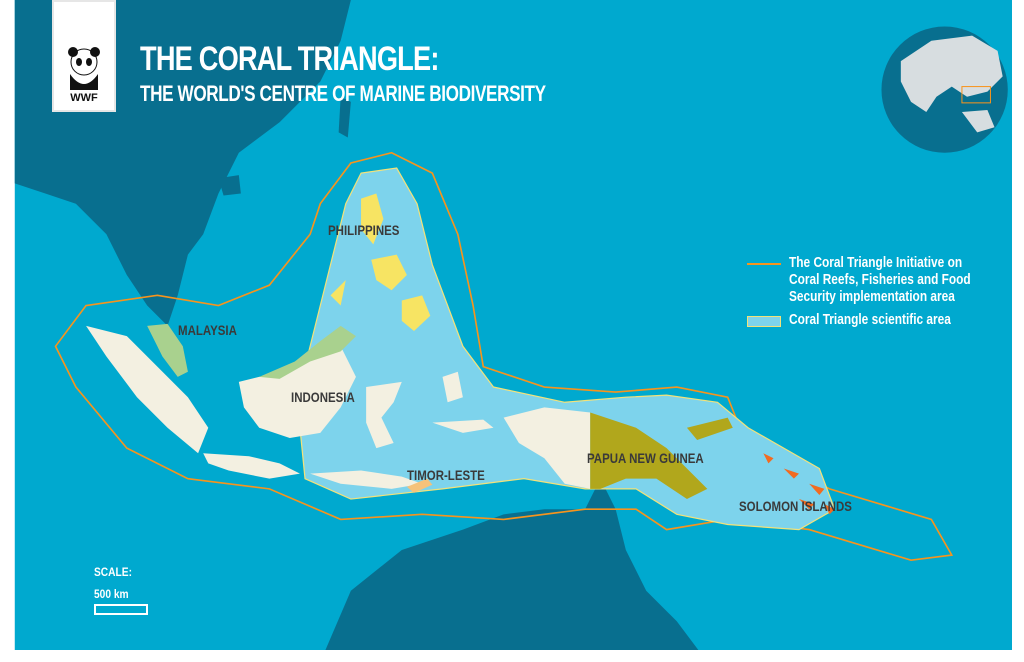 This screenshot has width=1024, height=662. I want to click on philippines-land, so click(380, 262).